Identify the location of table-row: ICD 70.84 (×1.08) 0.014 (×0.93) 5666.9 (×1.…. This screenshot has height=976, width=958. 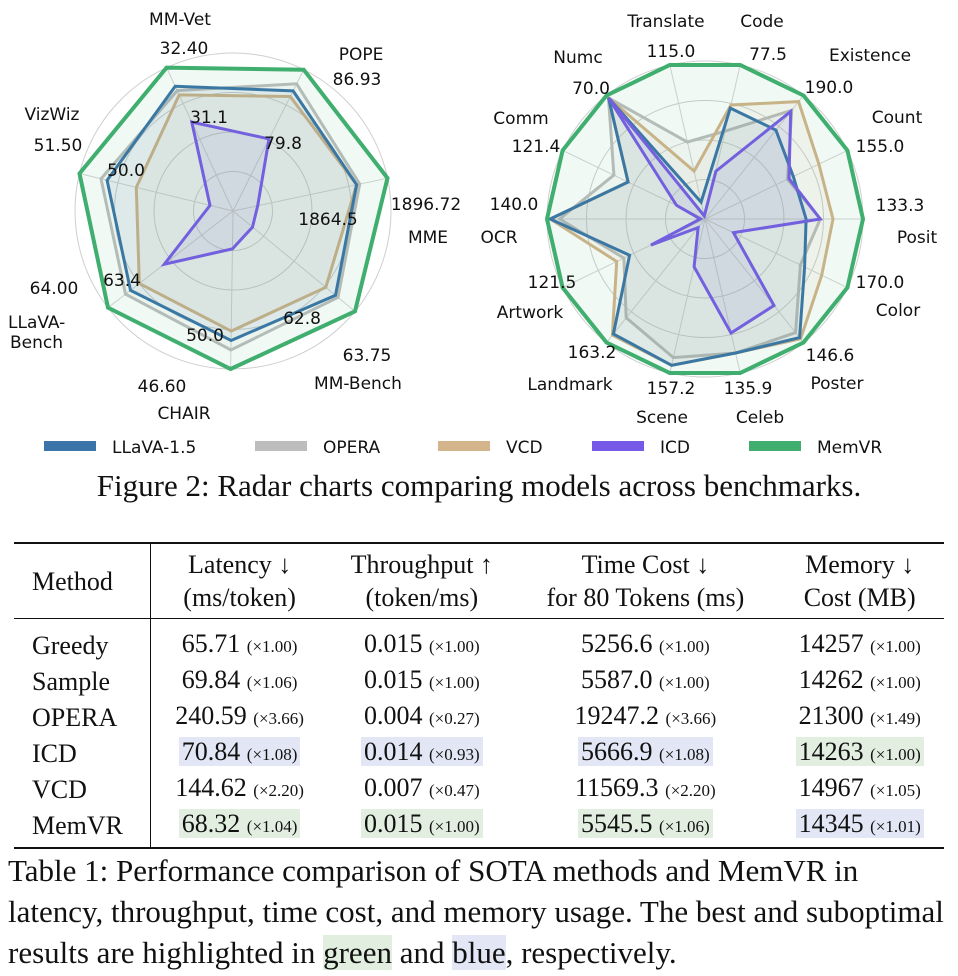
(479, 753).